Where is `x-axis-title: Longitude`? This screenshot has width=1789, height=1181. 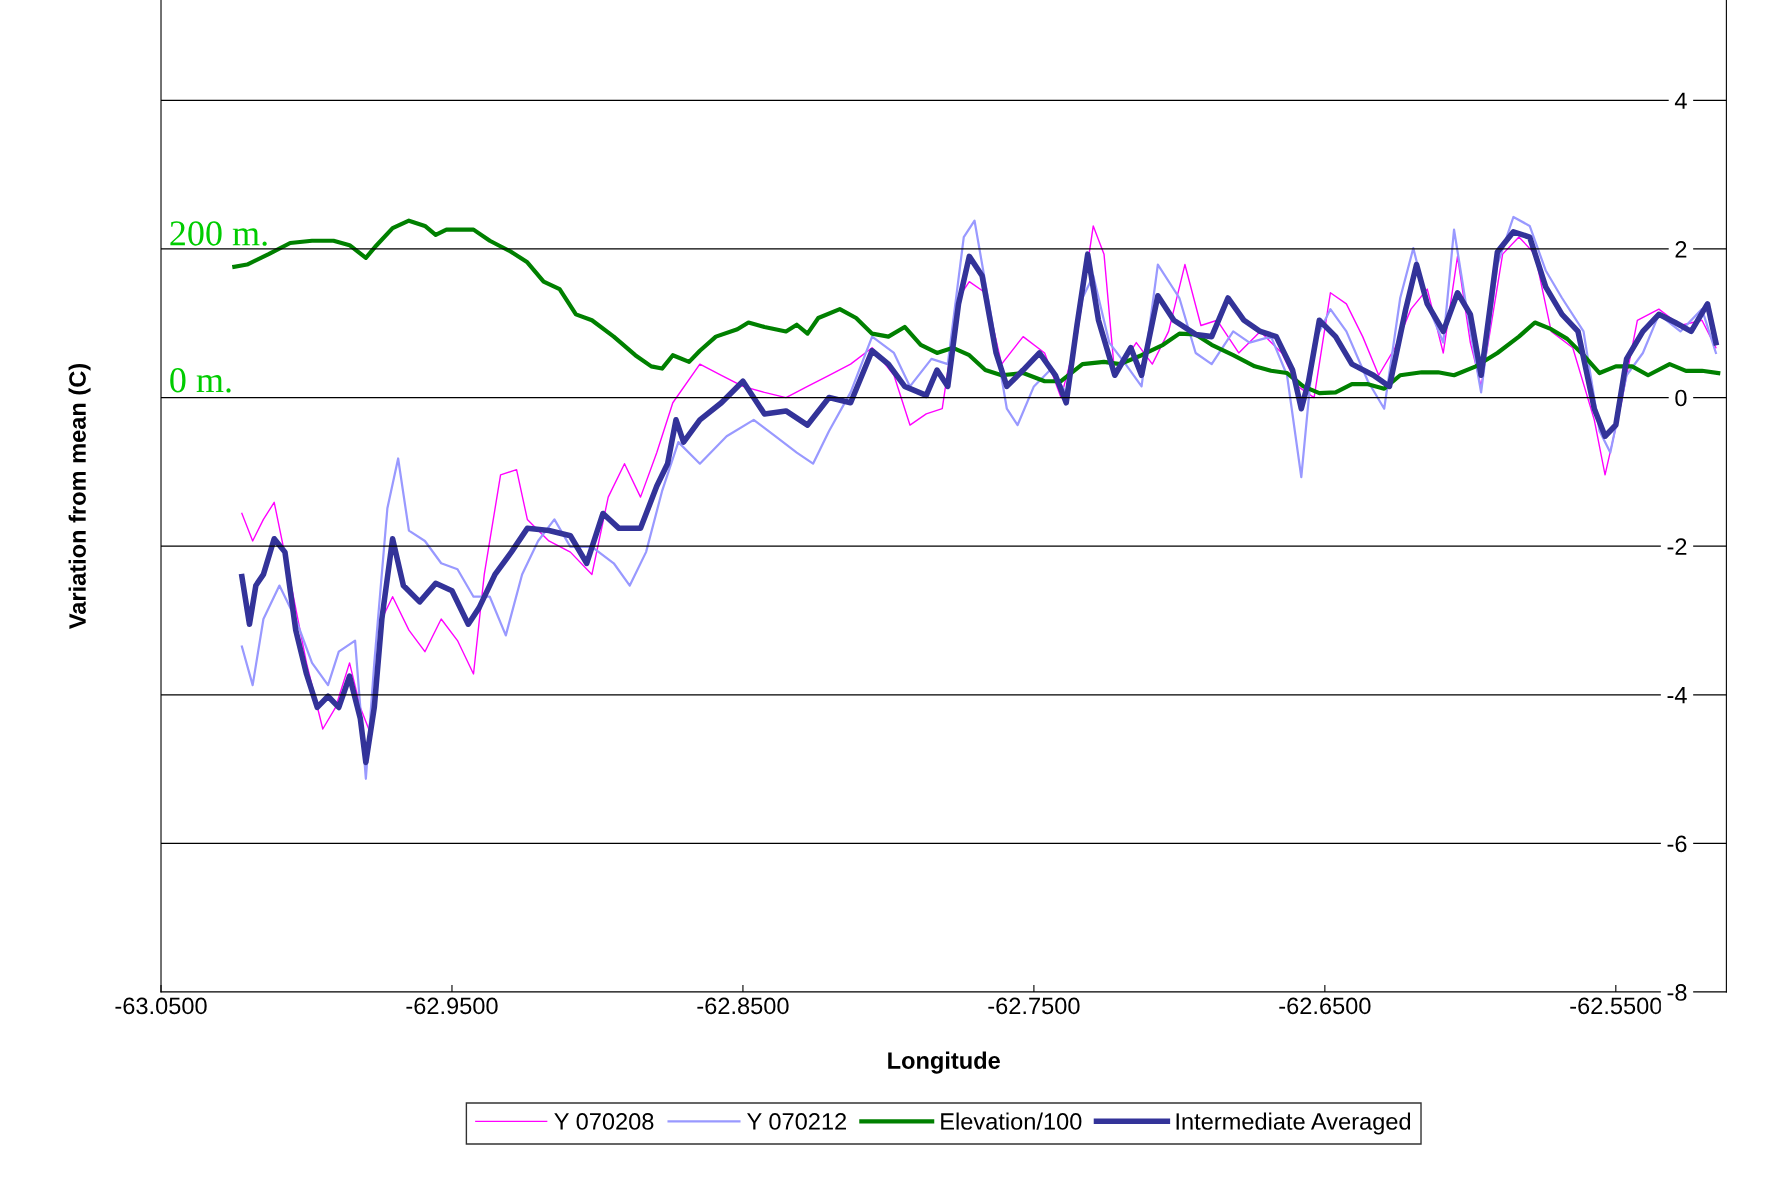
x-axis-title: Longitude is located at coordinates (944, 1062).